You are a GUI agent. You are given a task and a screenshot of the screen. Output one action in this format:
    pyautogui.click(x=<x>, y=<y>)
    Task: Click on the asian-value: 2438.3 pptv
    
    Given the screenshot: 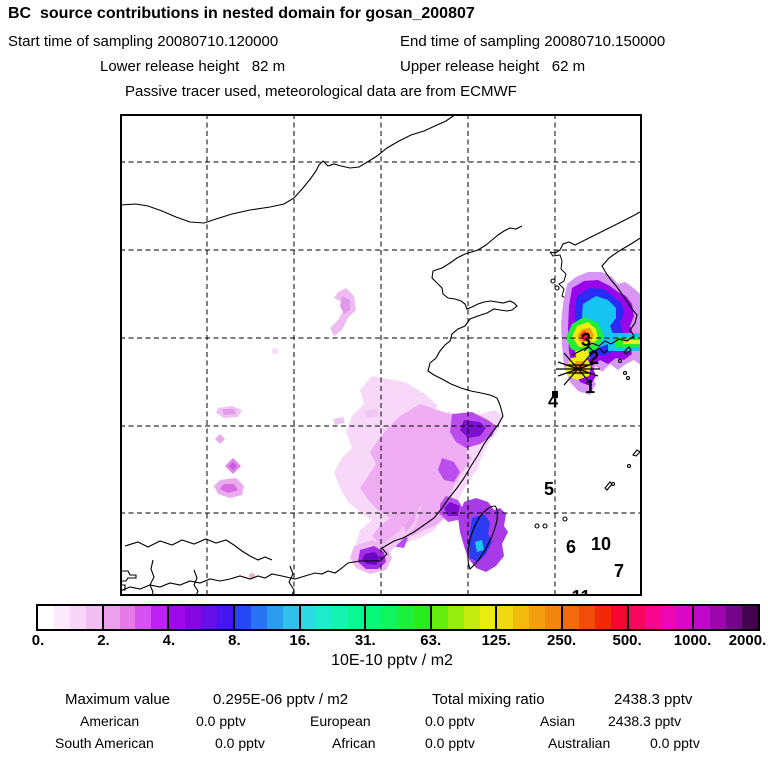 What is the action you would take?
    pyautogui.click(x=645, y=721)
    